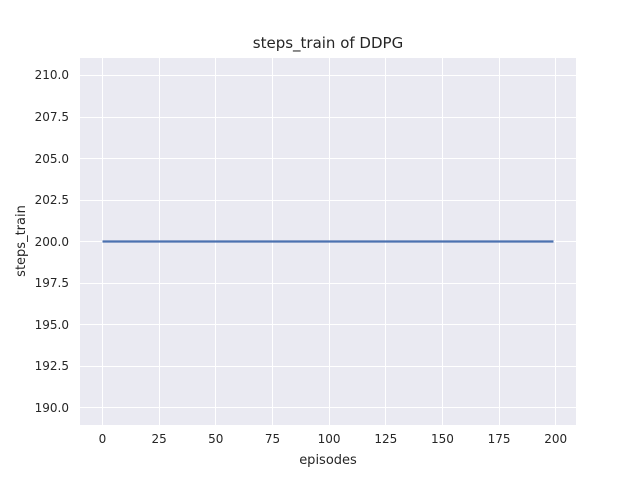 The height and width of the screenshot is (480, 640). Describe the element at coordinates (51, 117) in the screenshot. I see `y-tick-label: 207.5` at that location.